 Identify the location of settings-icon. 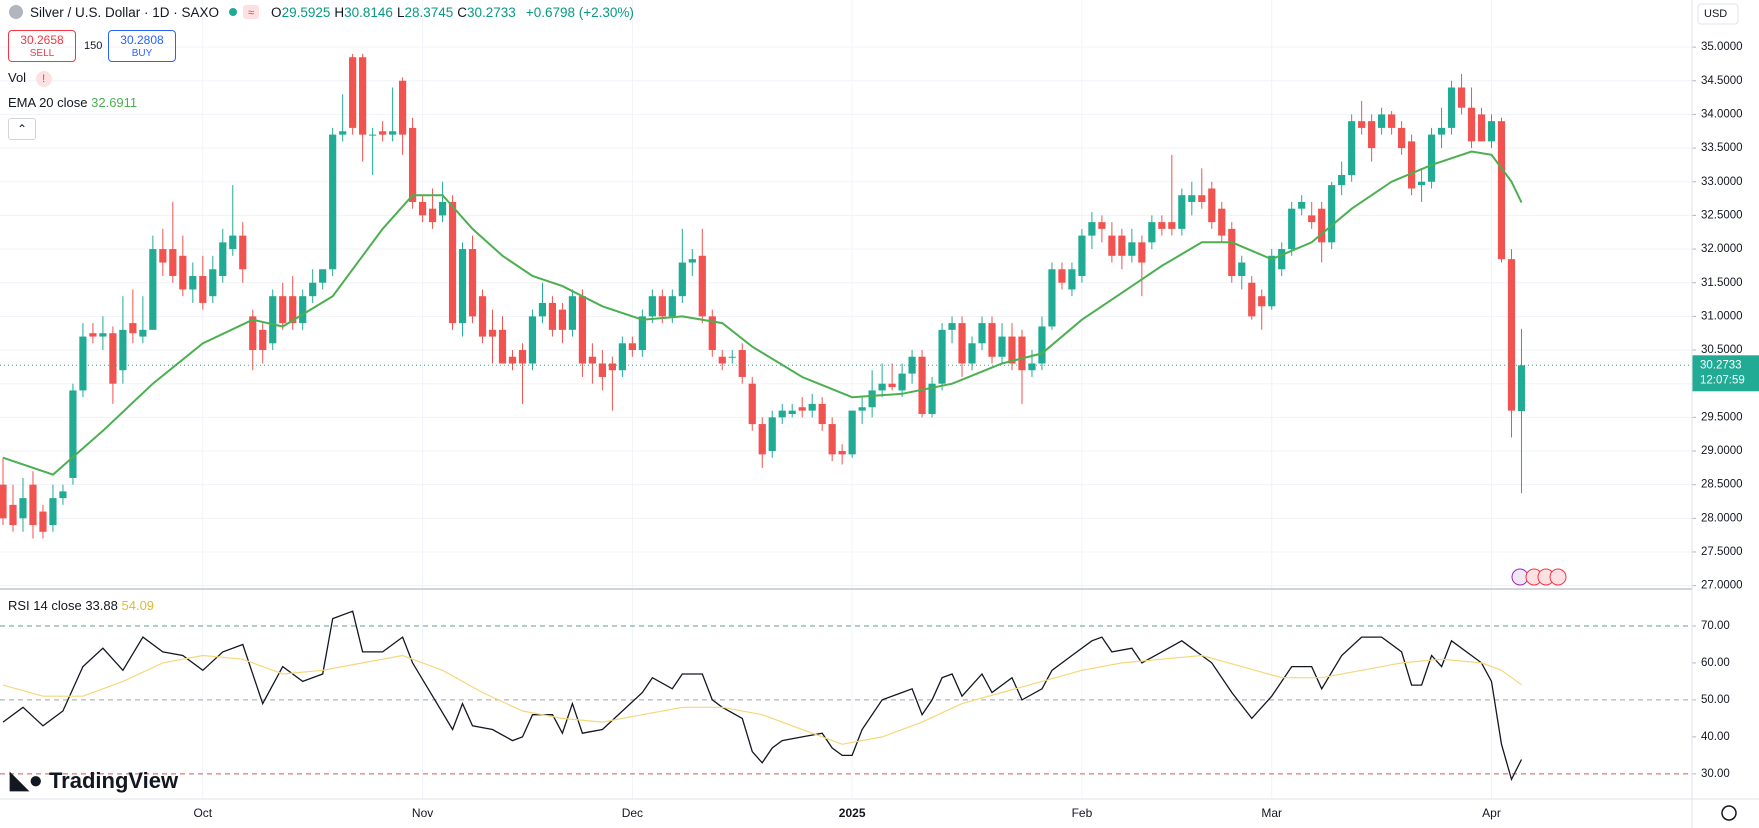
(1729, 813).